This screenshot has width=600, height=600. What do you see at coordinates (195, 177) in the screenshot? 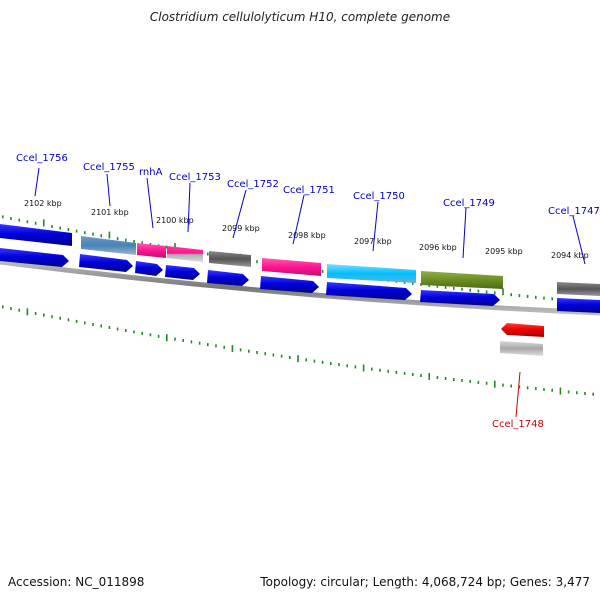
I see `gene-label-ccel-1753: Ccel_1753` at bounding box center [195, 177].